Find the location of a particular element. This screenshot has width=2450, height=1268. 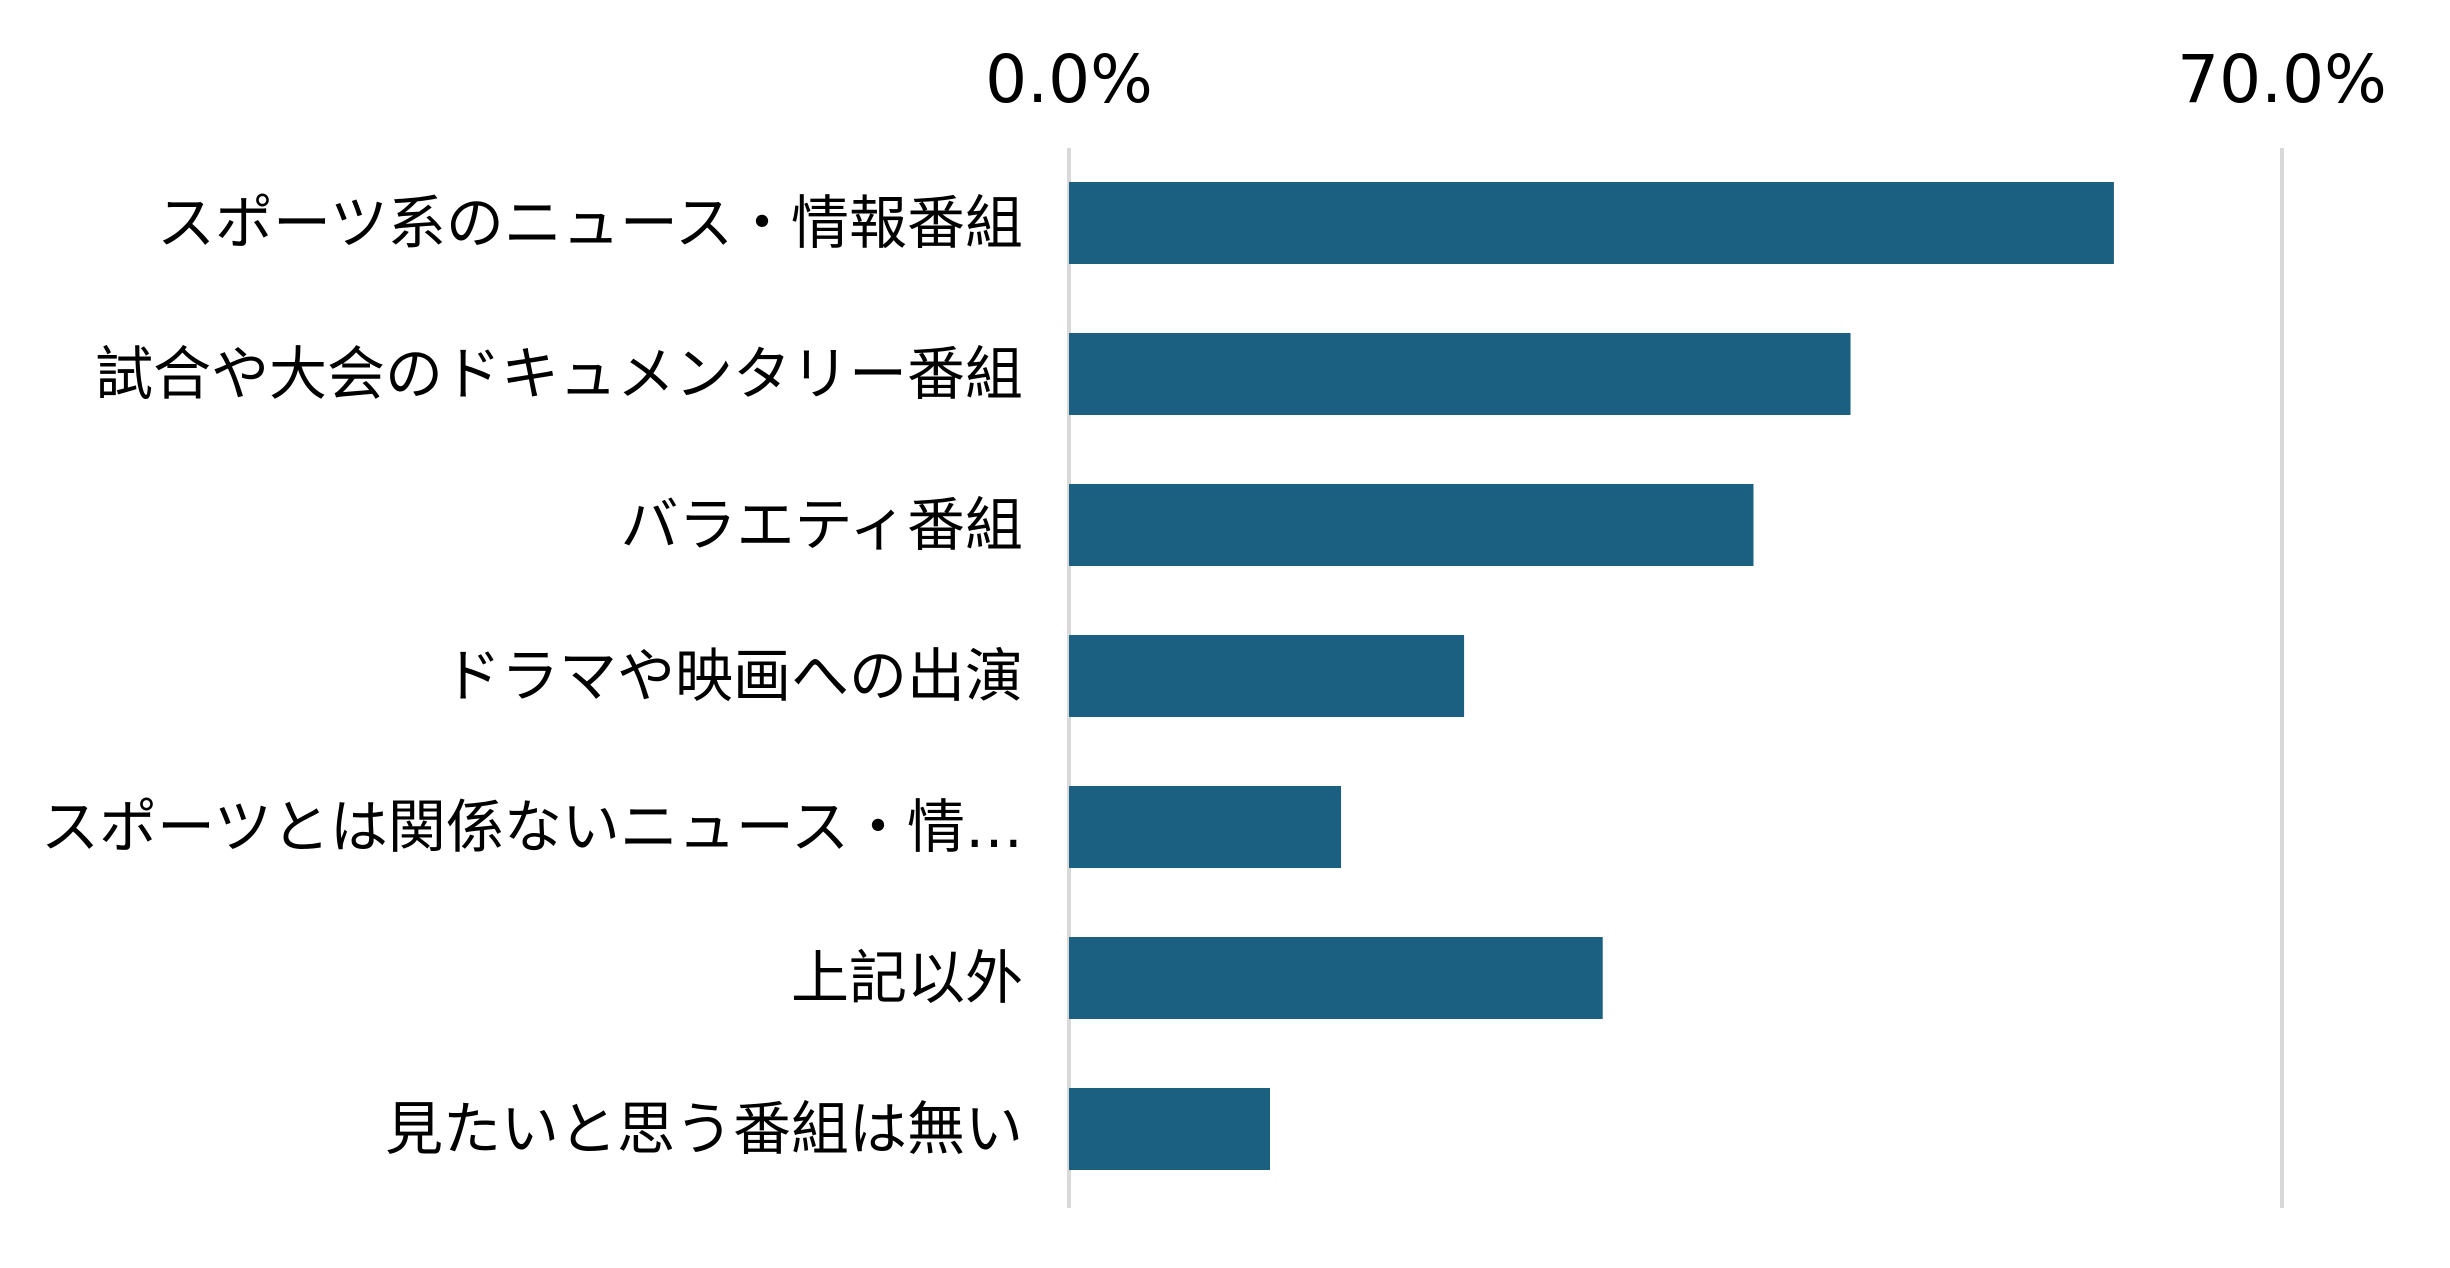

category-label: スポーツ系のニュース・情報番組 is located at coordinates (590, 223).